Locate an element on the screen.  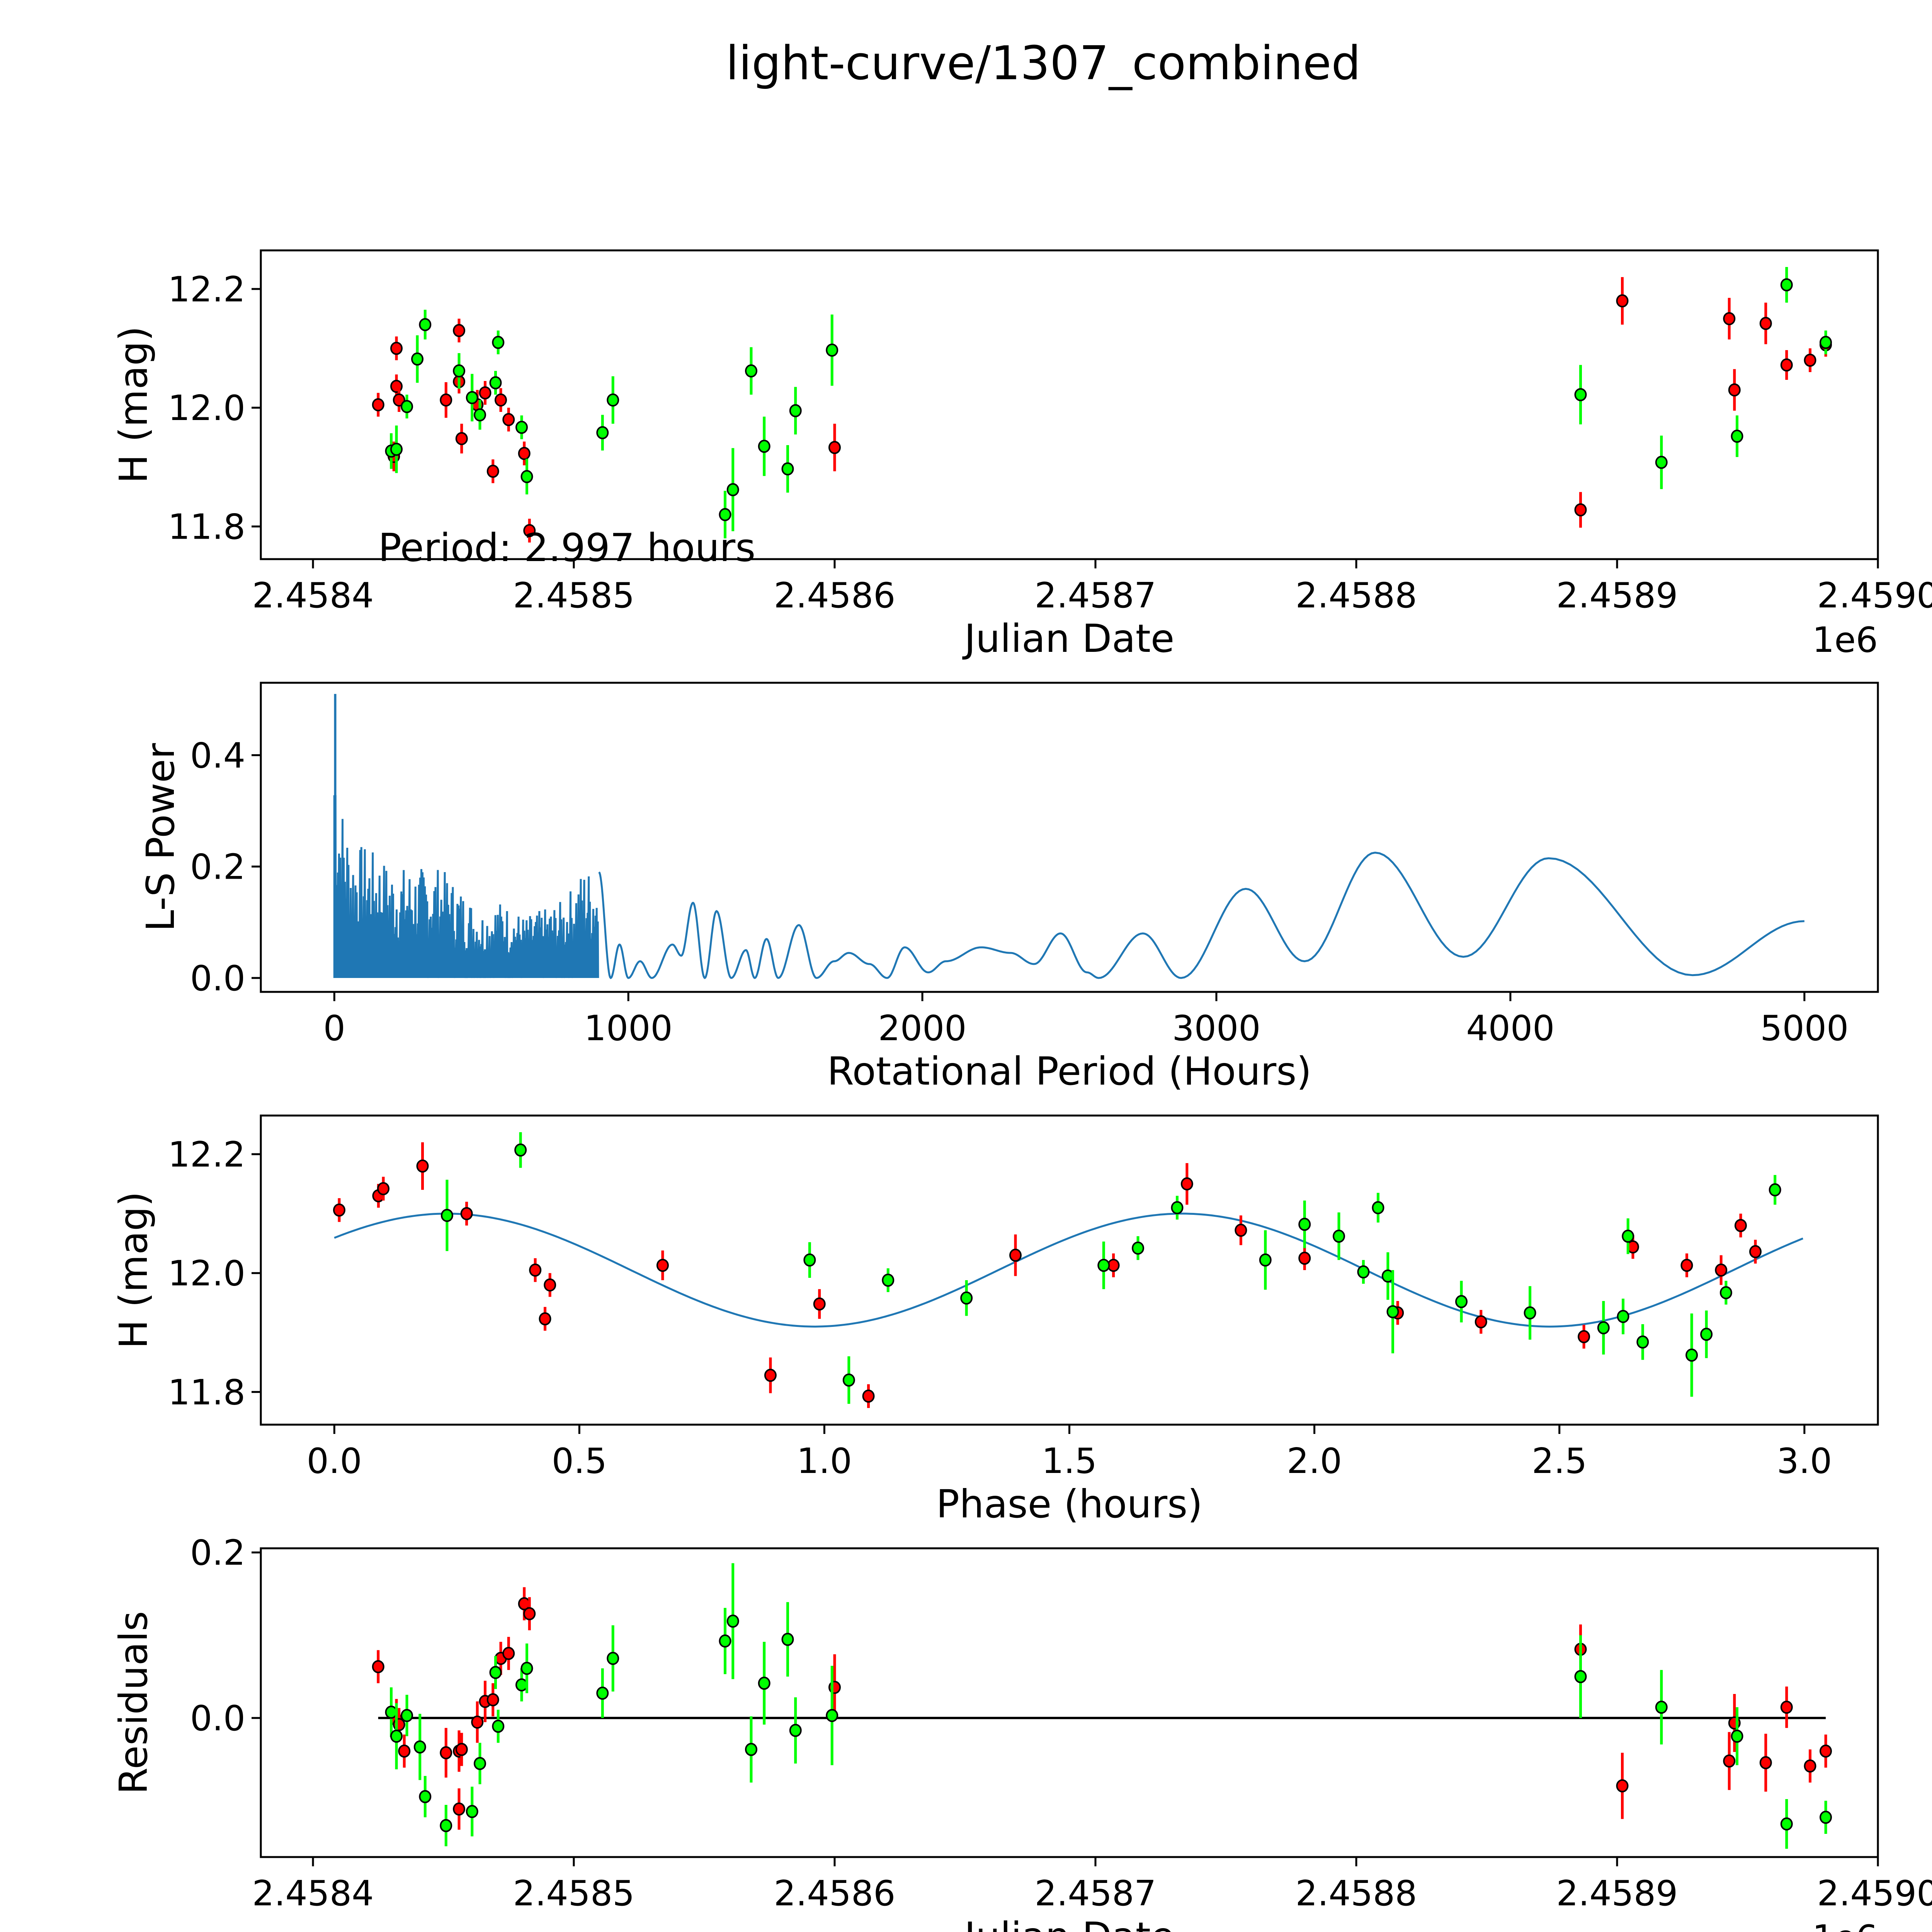
figure-title: light-curve/1307_combined is located at coordinates (1043, 64).